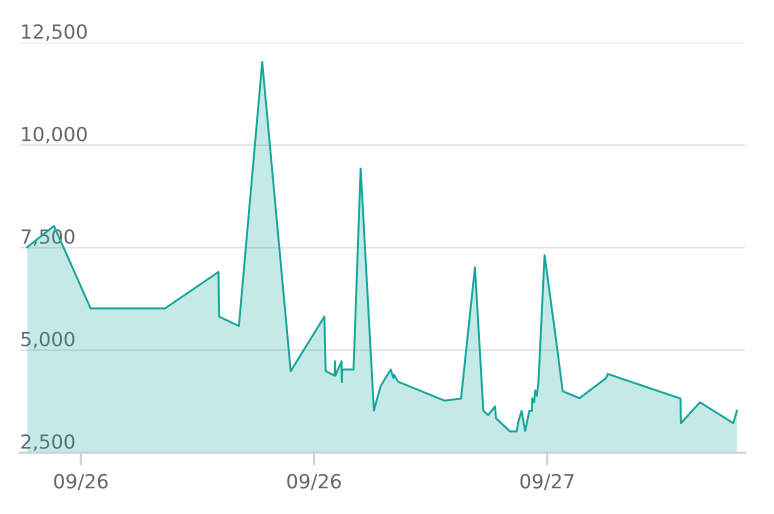 The height and width of the screenshot is (514, 774). Describe the element at coordinates (48, 340) in the screenshot. I see `y-tick-label: 5,000` at that location.